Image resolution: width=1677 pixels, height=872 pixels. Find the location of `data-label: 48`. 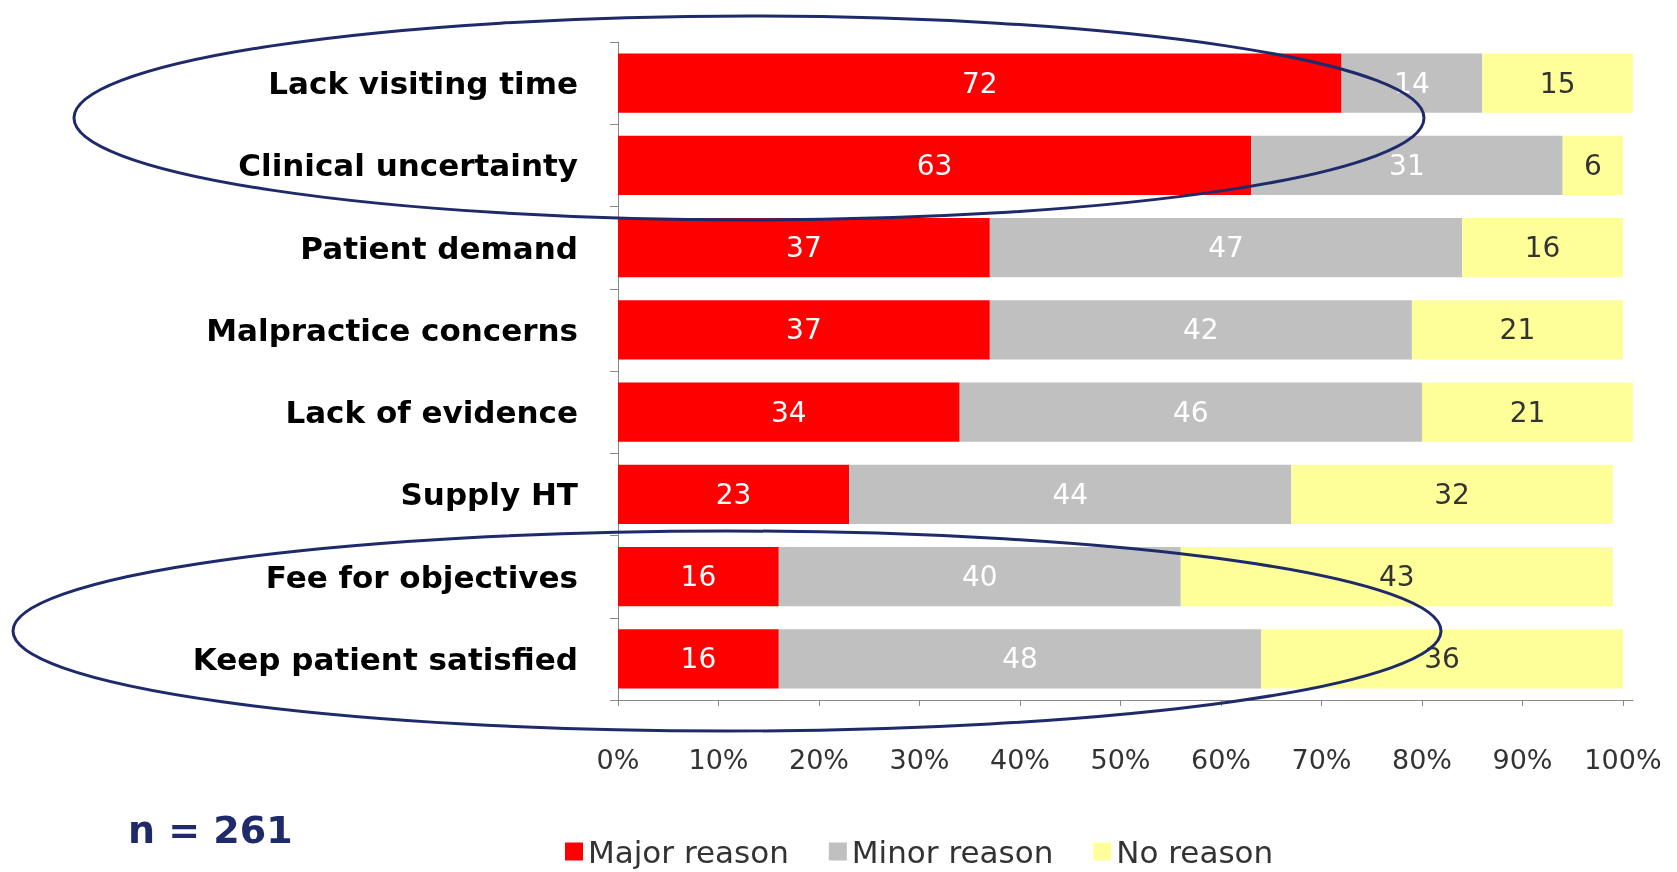

data-label: 48 is located at coordinates (1020, 659).